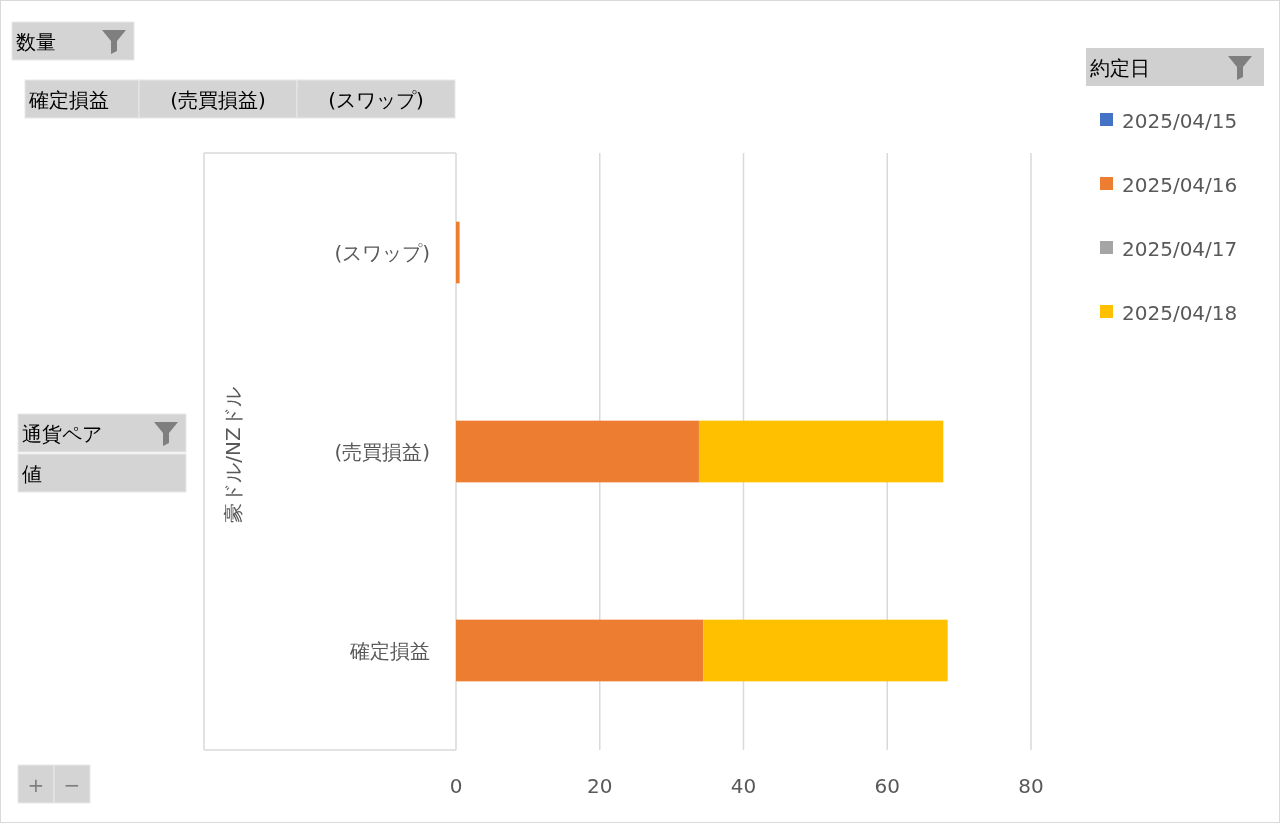 This screenshot has height=823, width=1280. Describe the element at coordinates (456, 786) in the screenshot. I see `x-tick-label: 0` at that location.